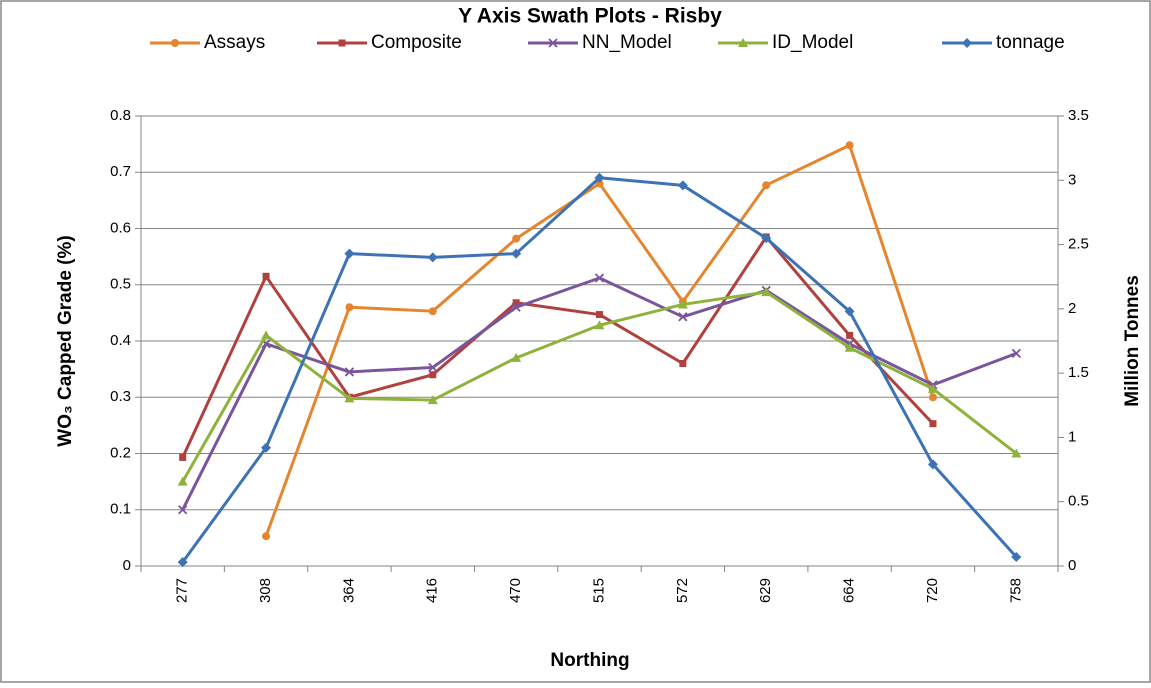 This screenshot has width=1151, height=688. What do you see at coordinates (682, 590) in the screenshot?
I see `x-tick-label: 572` at bounding box center [682, 590].